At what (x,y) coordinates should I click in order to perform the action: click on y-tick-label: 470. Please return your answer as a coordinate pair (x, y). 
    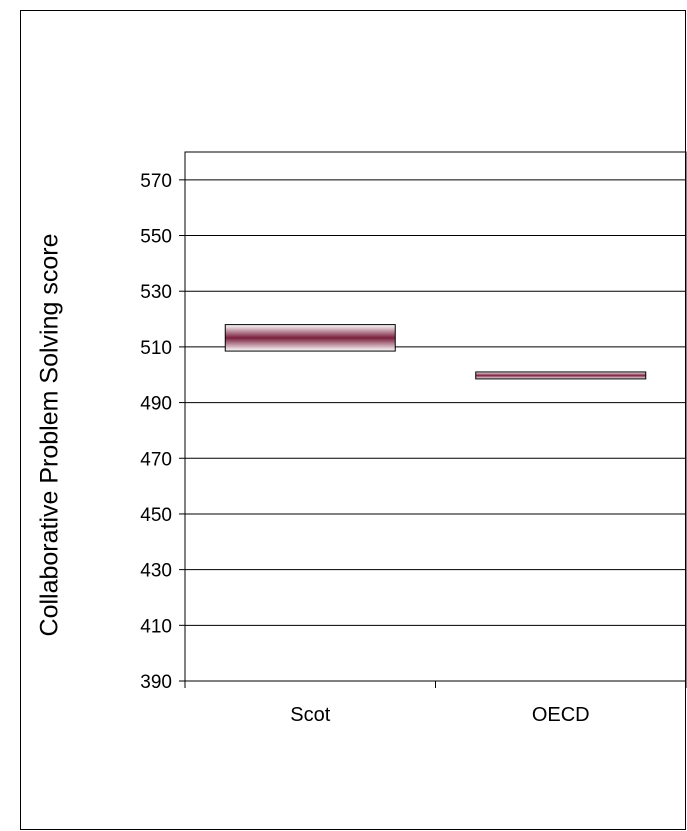
    Looking at the image, I should click on (156, 459).